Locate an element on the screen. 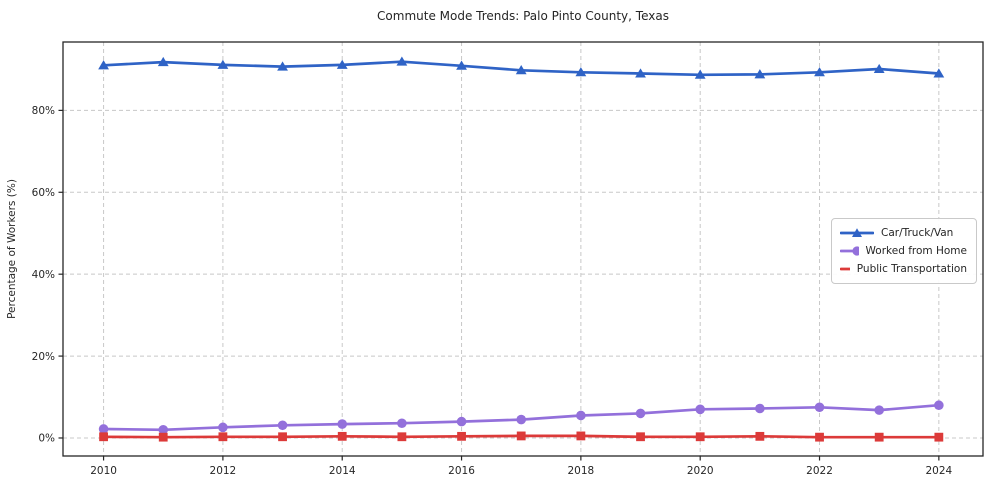 This screenshot has width=990, height=490. triangle-marker-legend-swatch is located at coordinates (857, 232).